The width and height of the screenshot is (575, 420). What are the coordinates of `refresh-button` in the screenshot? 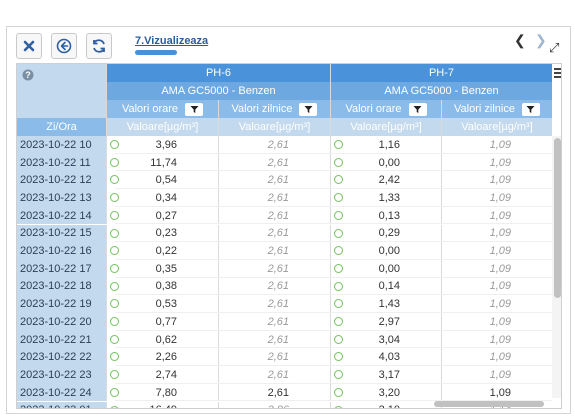 It's located at (99, 46).